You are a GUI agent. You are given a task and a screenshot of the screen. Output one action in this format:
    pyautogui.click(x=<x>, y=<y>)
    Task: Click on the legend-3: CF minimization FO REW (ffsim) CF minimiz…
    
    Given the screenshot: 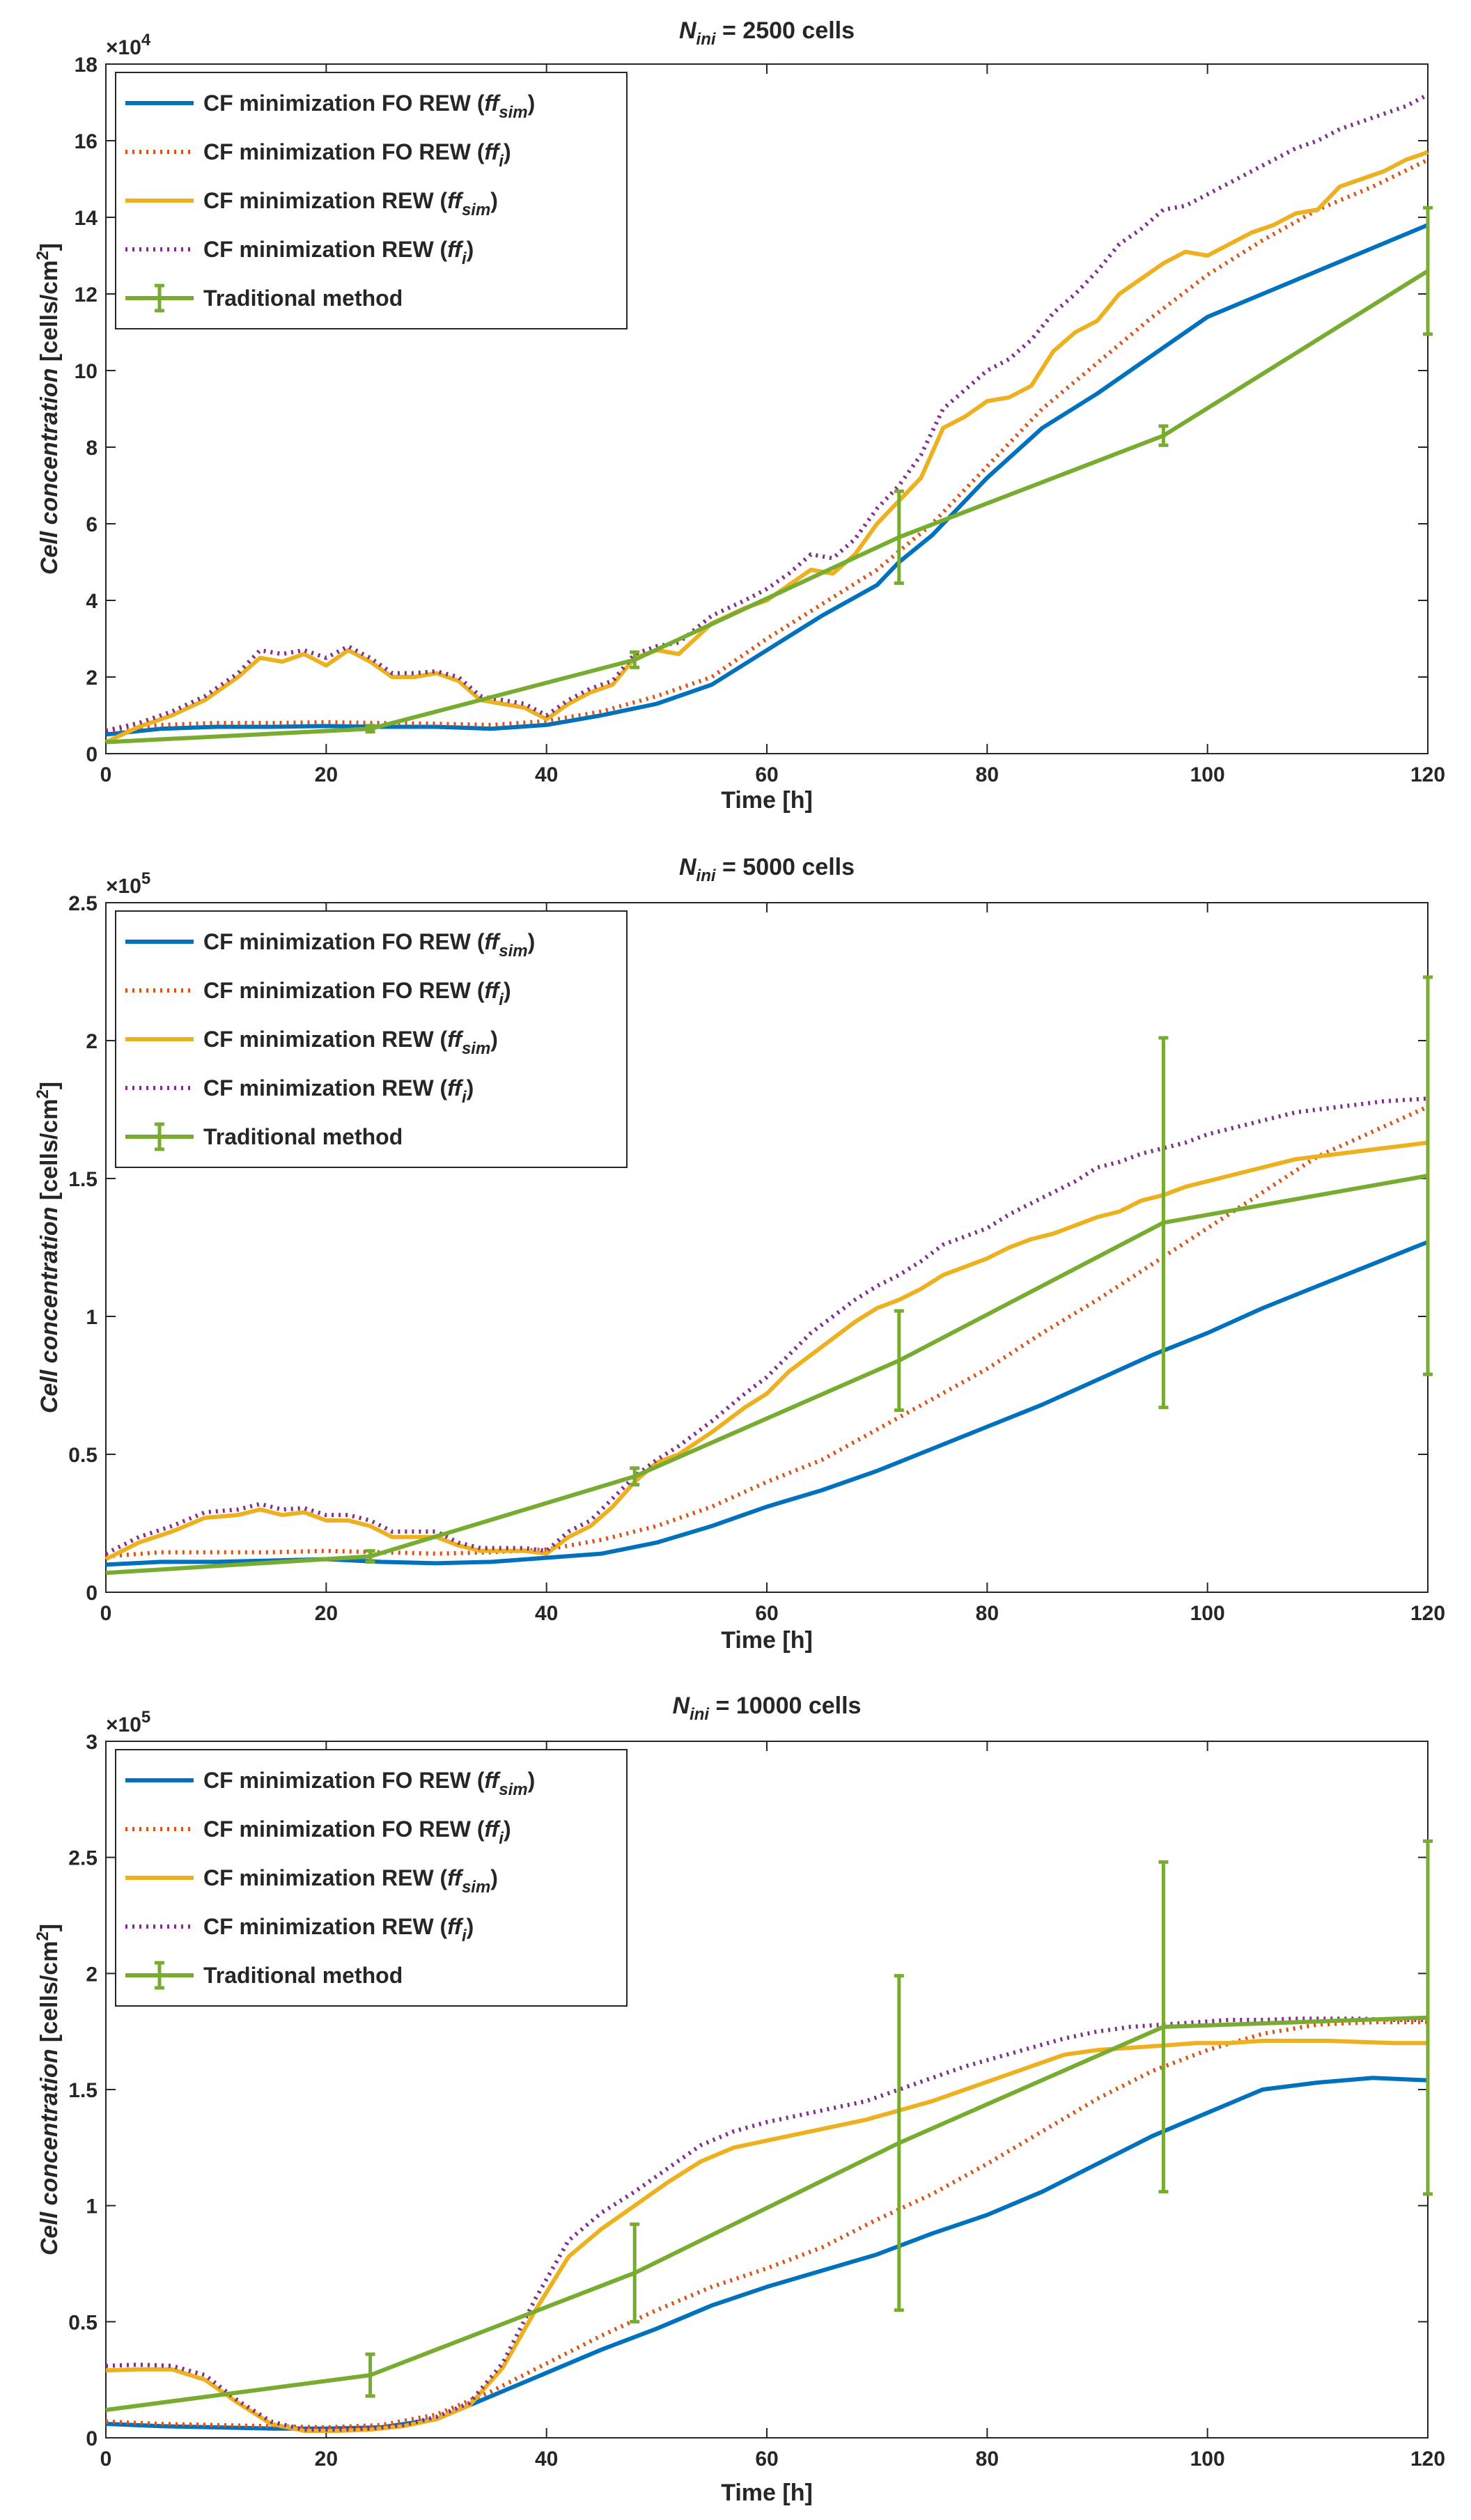 What is the action you would take?
    pyautogui.click(x=372, y=1878)
    